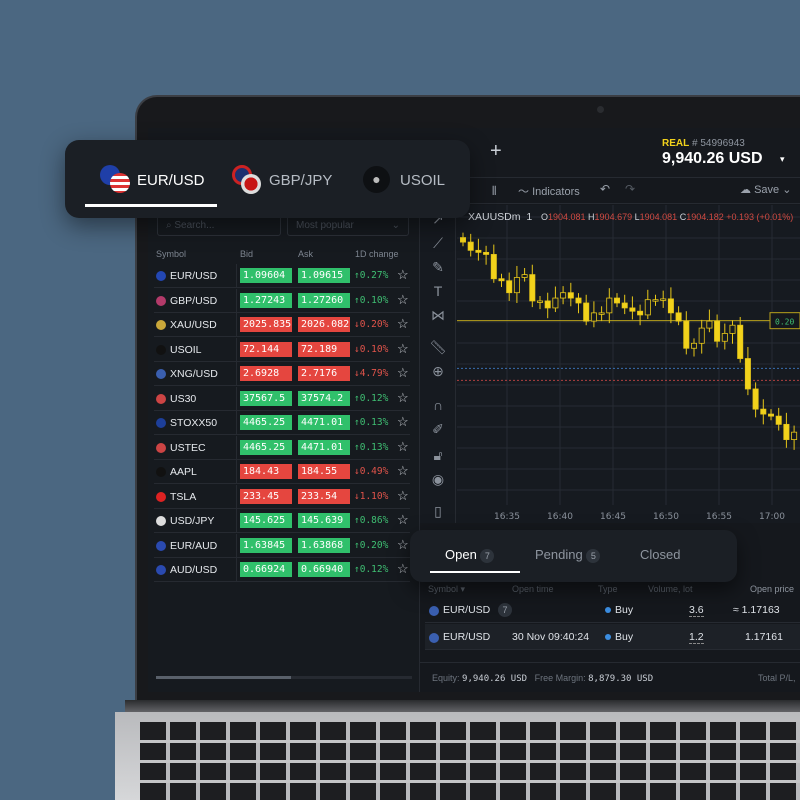 This screenshot has width=800, height=800. I want to click on account-info: REAL # 54996943, so click(703, 143).